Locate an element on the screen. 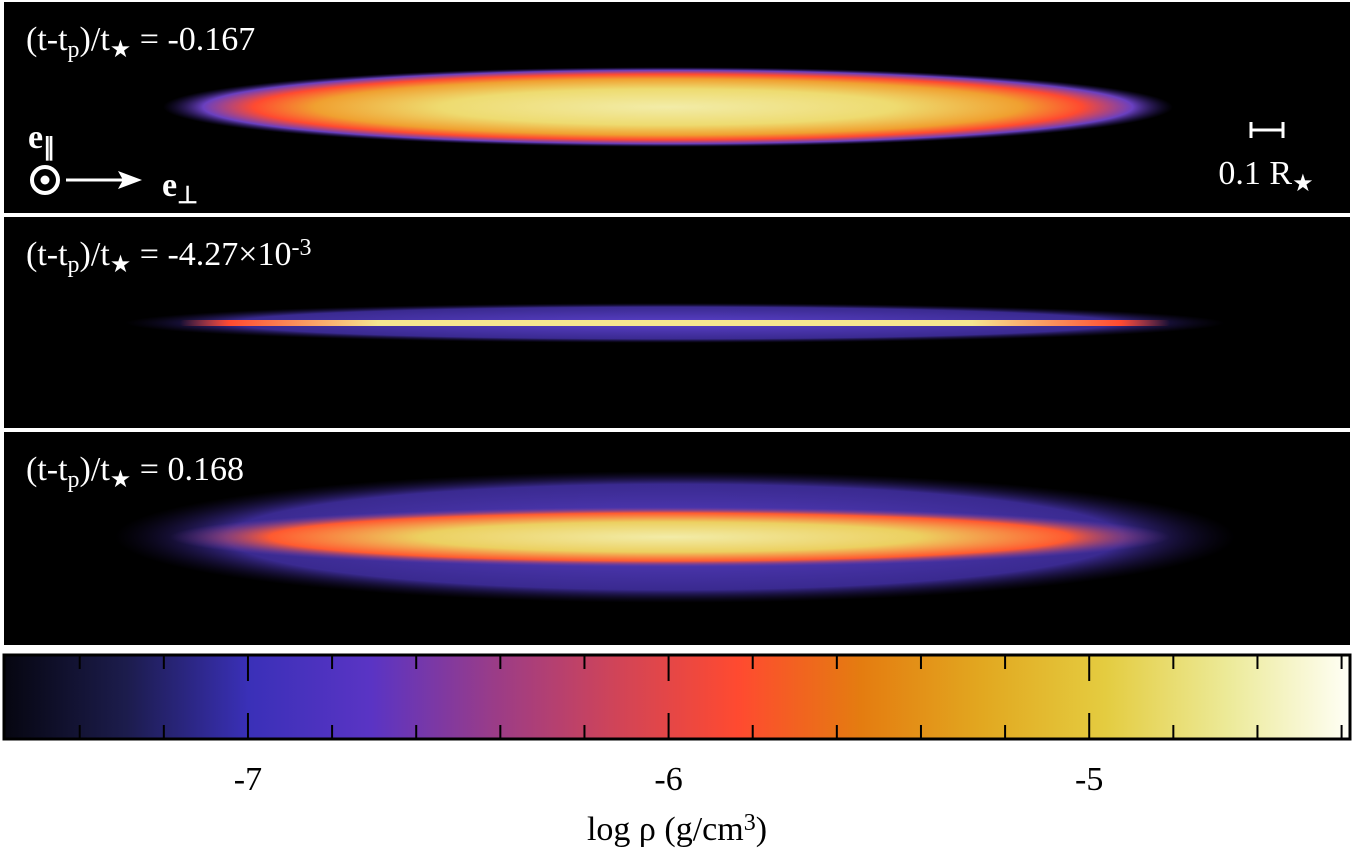 Image resolution: width=1368 pixels, height=854 pixels. label: 0.1 R★ is located at coordinates (1265, 176).